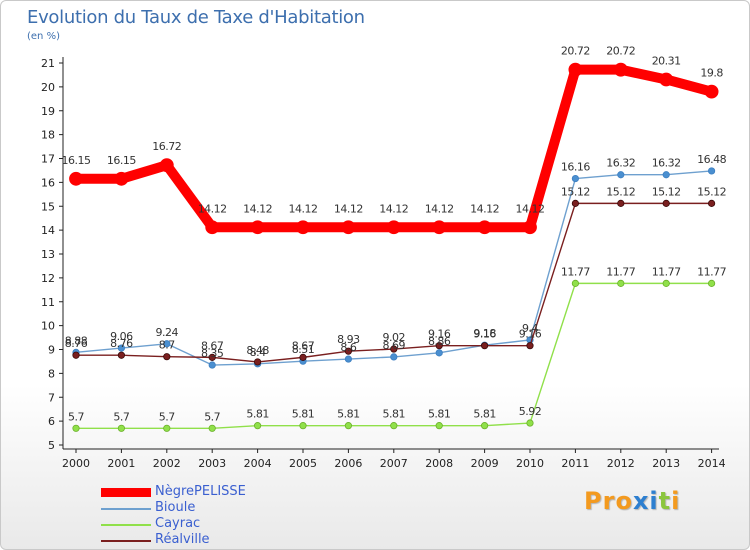 This screenshot has width=750, height=550. I want to click on x-tick-label: 2006, so click(348, 463).